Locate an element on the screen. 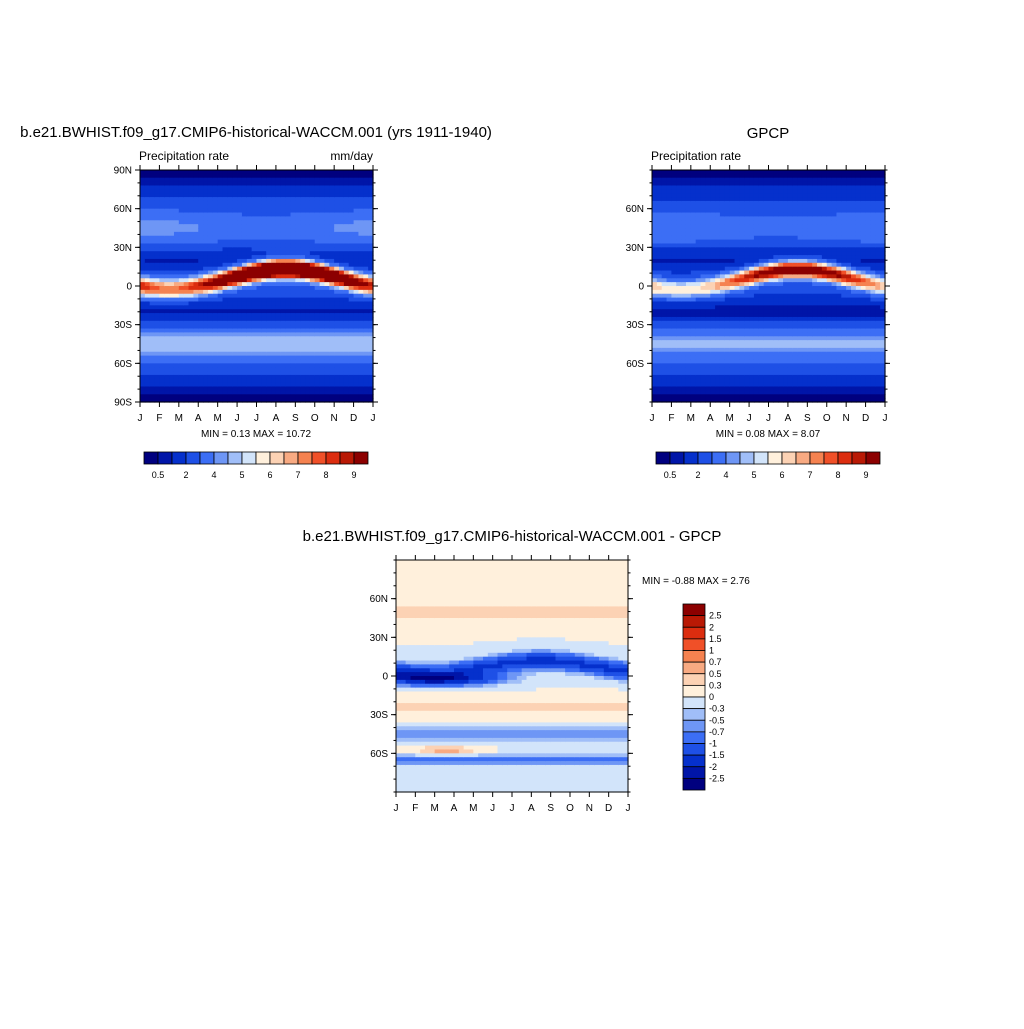 The width and height of the screenshot is (1024, 1029). colorbar-swatch is located at coordinates (291, 458).